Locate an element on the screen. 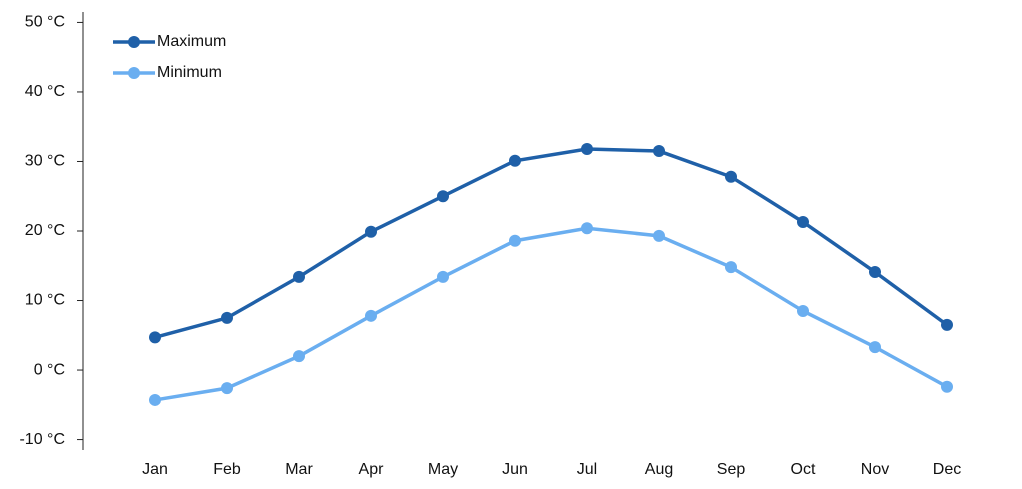  x-tick-label: May is located at coordinates (443, 469).